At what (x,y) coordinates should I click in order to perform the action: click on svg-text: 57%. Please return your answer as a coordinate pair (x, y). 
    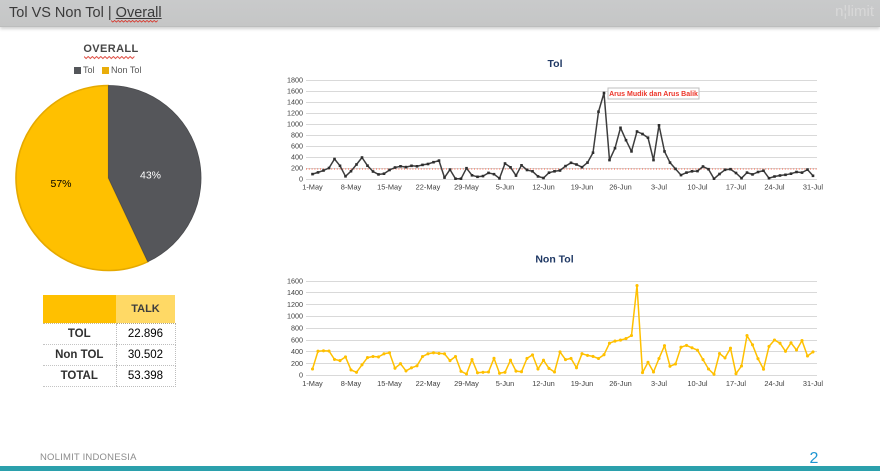
    Looking at the image, I should click on (60, 184).